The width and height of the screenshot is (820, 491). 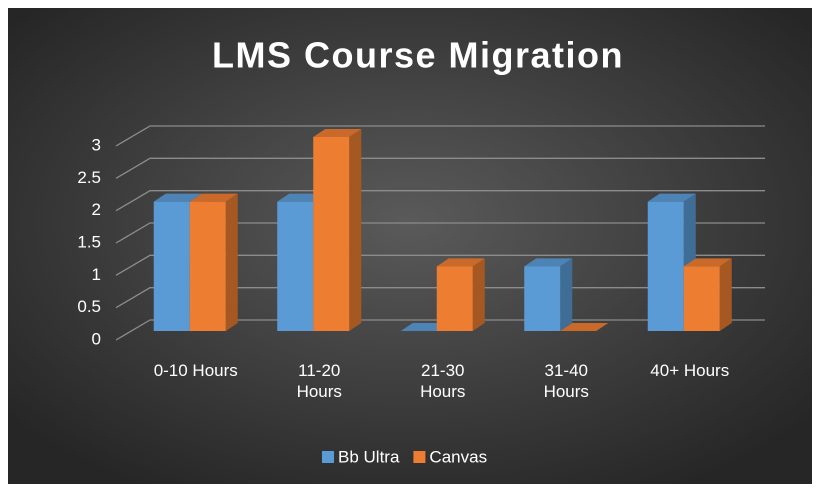 I want to click on x-tick-label: 0-10 Hours, so click(x=195, y=370).